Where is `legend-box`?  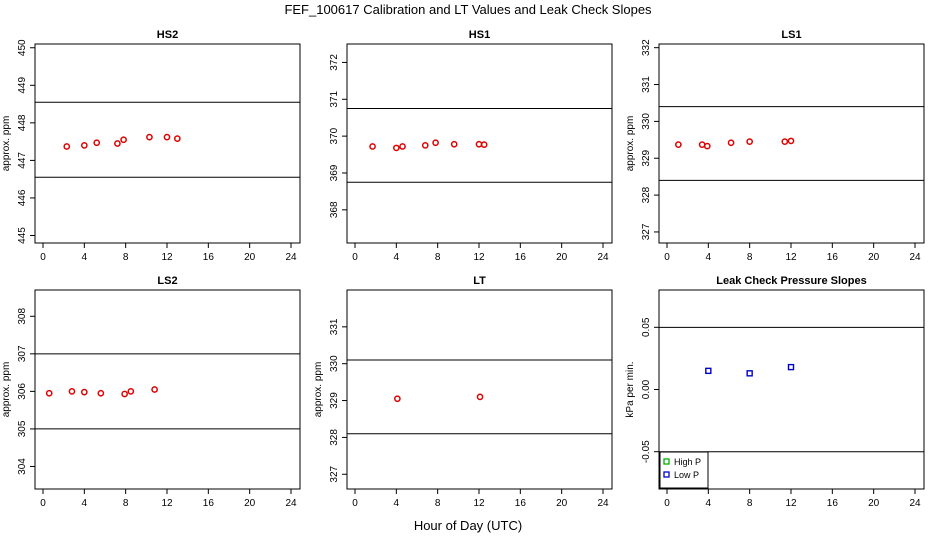
legend-box is located at coordinates (684, 470).